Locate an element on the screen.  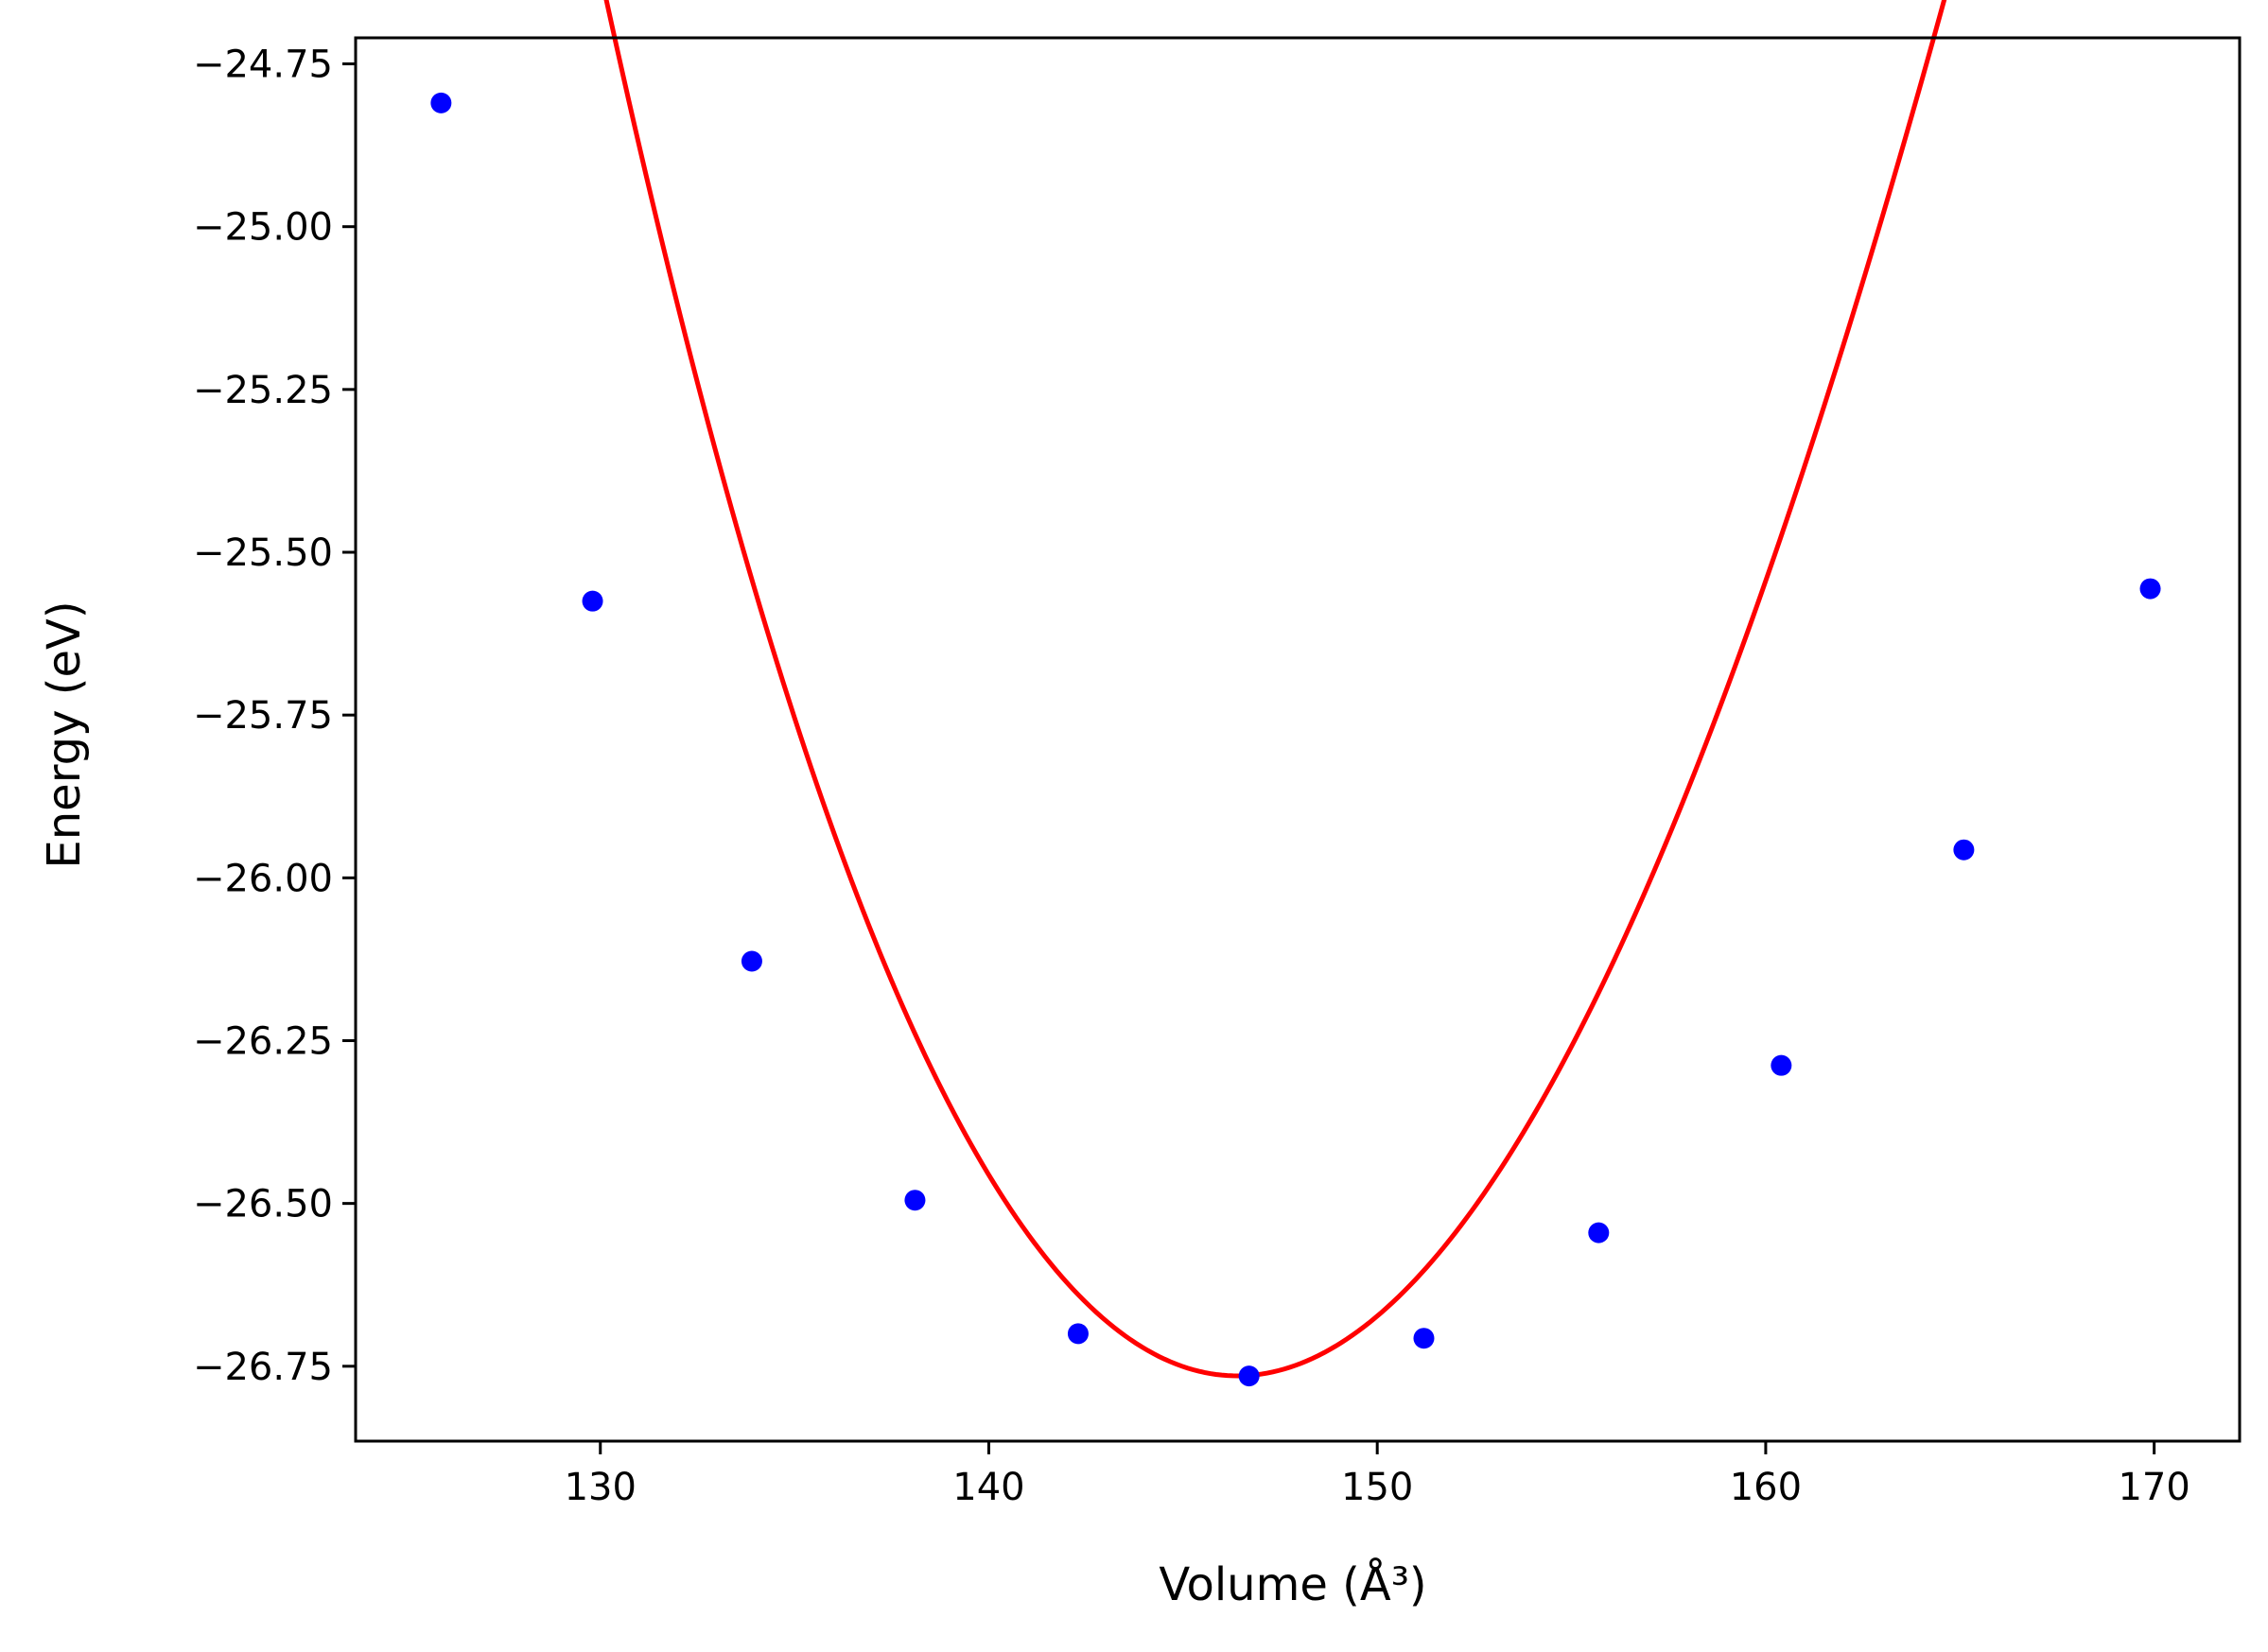
x-tick-label: 170 is located at coordinates (2153, 1488).